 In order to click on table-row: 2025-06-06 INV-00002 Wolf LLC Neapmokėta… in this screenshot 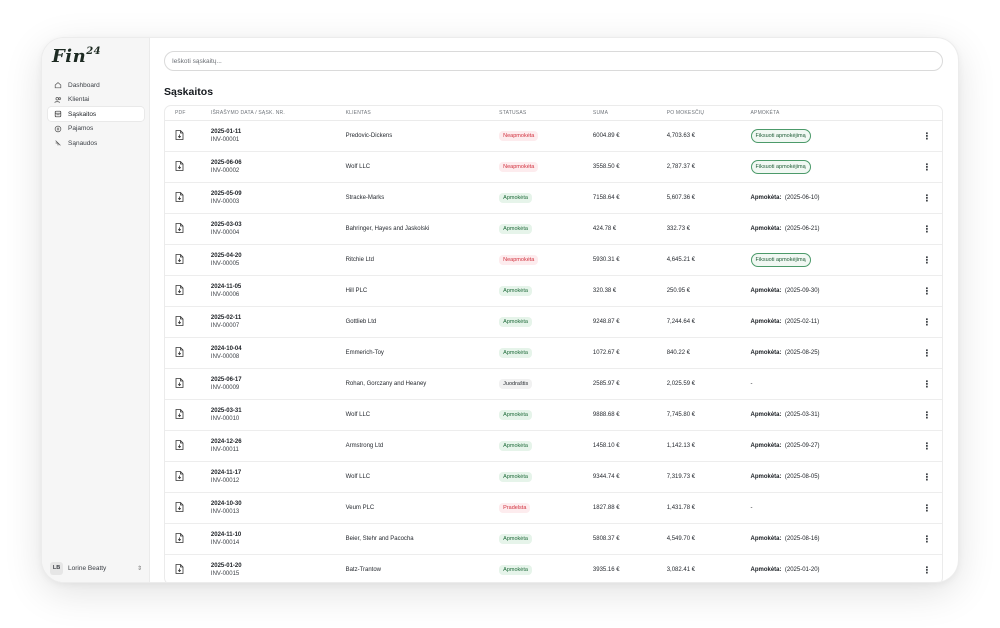, I will do `click(553, 167)`.